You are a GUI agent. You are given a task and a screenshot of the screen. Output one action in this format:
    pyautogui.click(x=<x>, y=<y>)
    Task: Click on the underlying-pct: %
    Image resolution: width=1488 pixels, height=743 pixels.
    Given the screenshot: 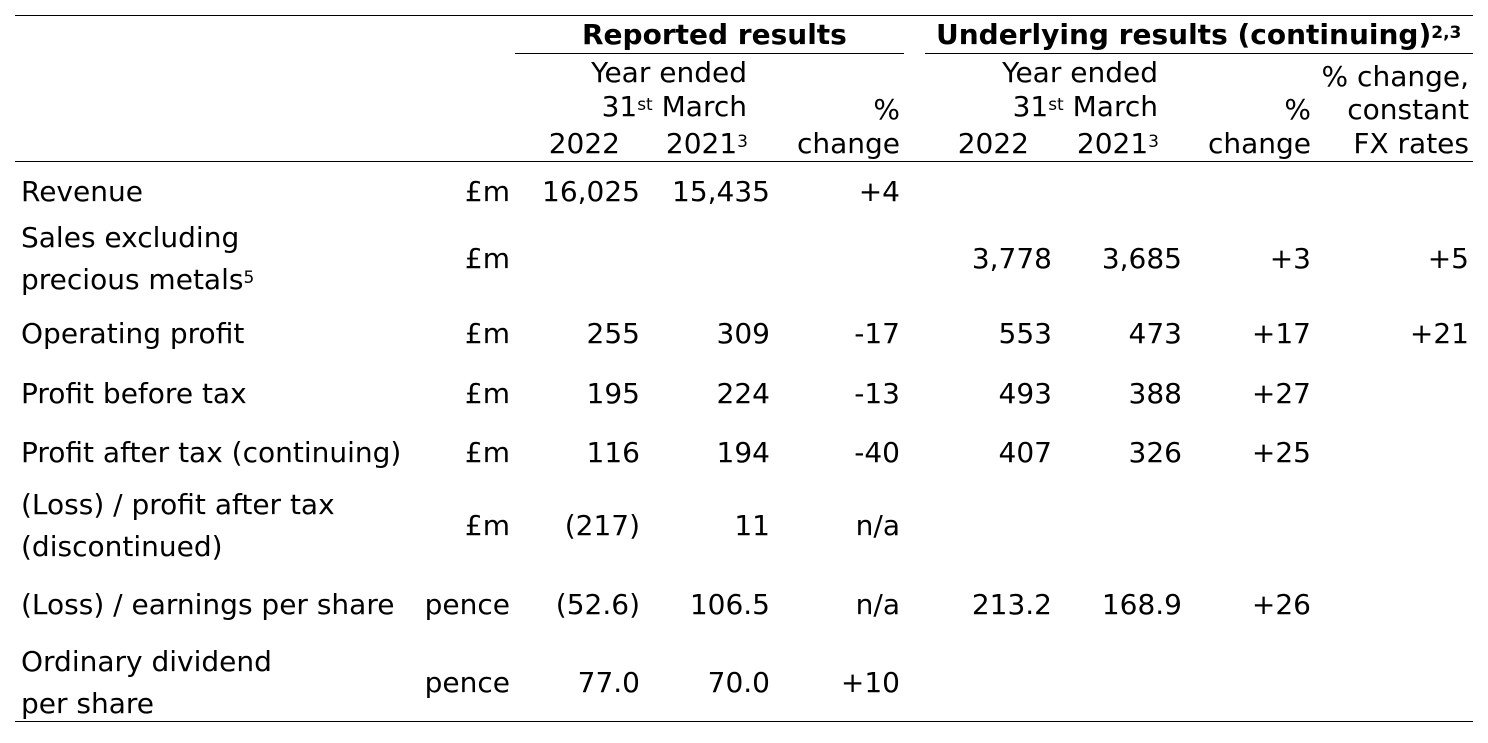 What is the action you would take?
    pyautogui.click(x=1297, y=109)
    